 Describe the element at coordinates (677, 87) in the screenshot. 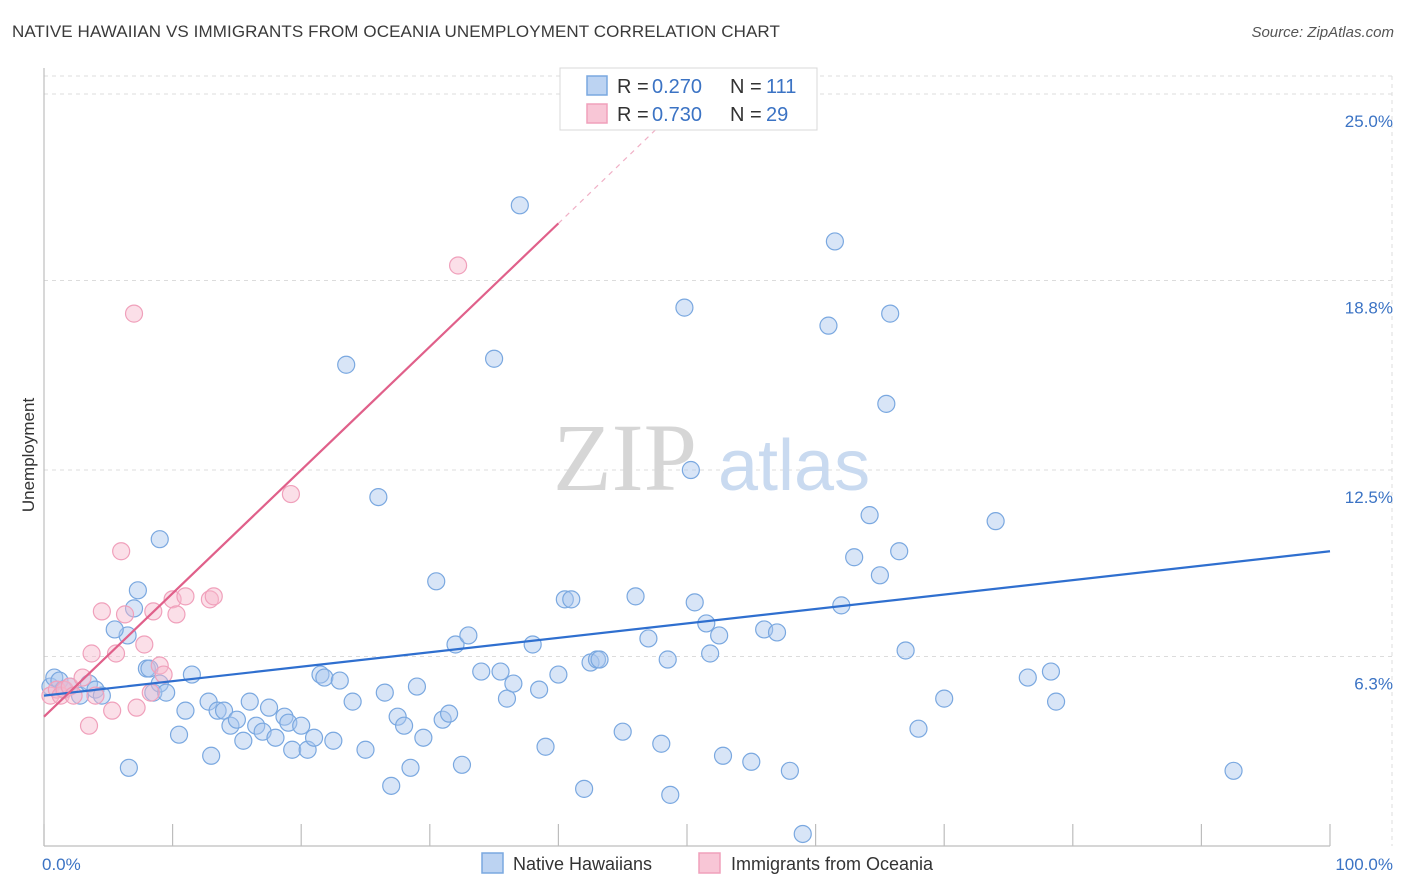

I see `legend-r-value-0: 0.270` at that location.